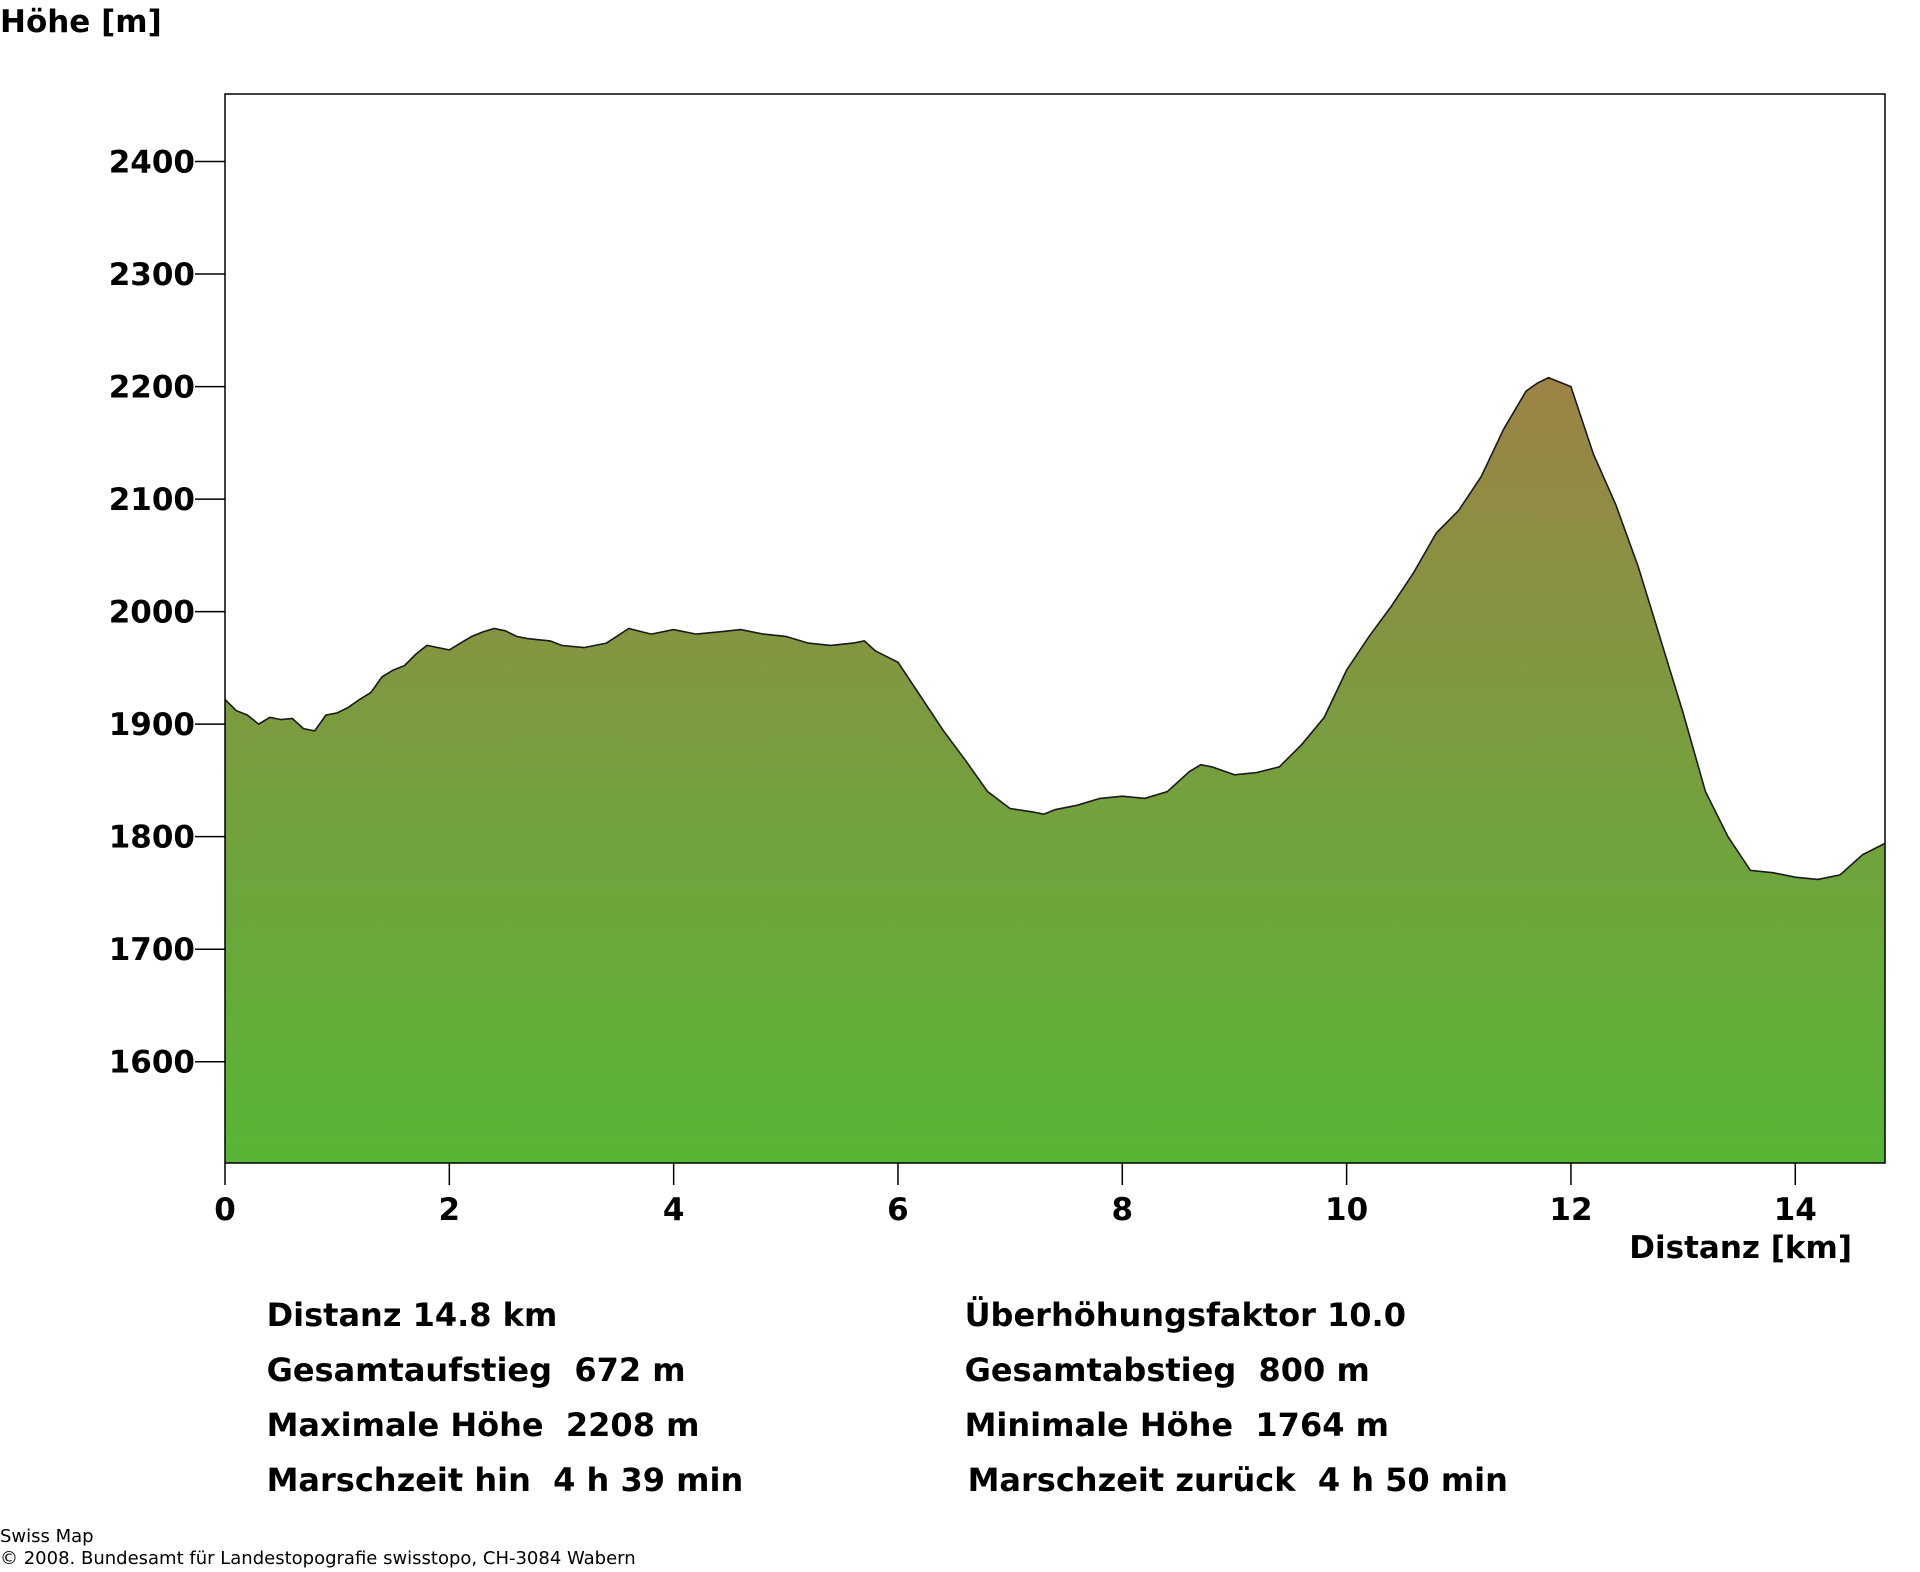 The image size is (1920, 1572). Describe the element at coordinates (1346, 1210) in the screenshot. I see `x-tick-label: 10` at that location.